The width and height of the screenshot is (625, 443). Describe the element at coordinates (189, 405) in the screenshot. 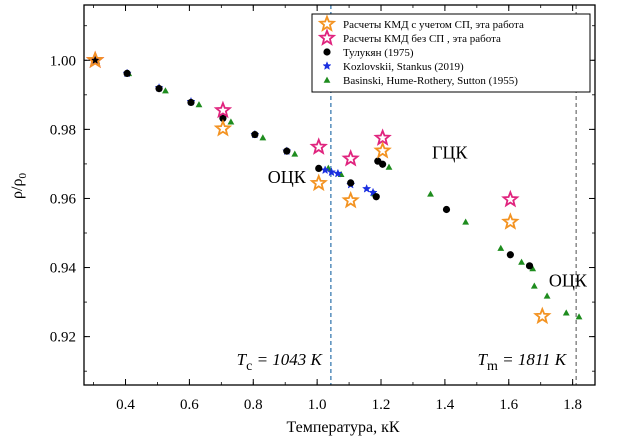

I see `x-tick-label: 0.6` at that location.